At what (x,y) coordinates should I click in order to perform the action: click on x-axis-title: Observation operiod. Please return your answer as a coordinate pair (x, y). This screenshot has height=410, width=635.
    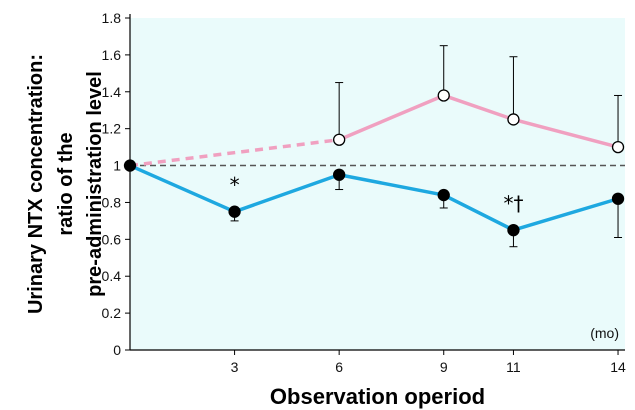
    Looking at the image, I should click on (377, 396).